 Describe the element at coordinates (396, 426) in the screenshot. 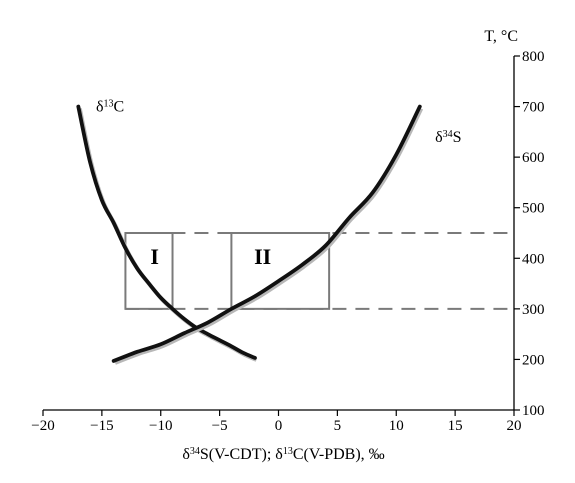

I see `x-tick-label: 10` at that location.